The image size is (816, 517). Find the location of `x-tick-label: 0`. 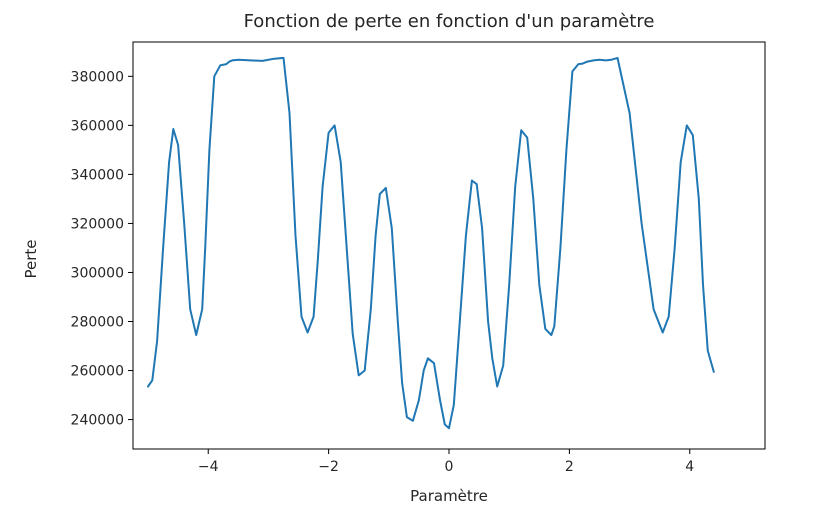

x-tick-label: 0 is located at coordinates (449, 467).